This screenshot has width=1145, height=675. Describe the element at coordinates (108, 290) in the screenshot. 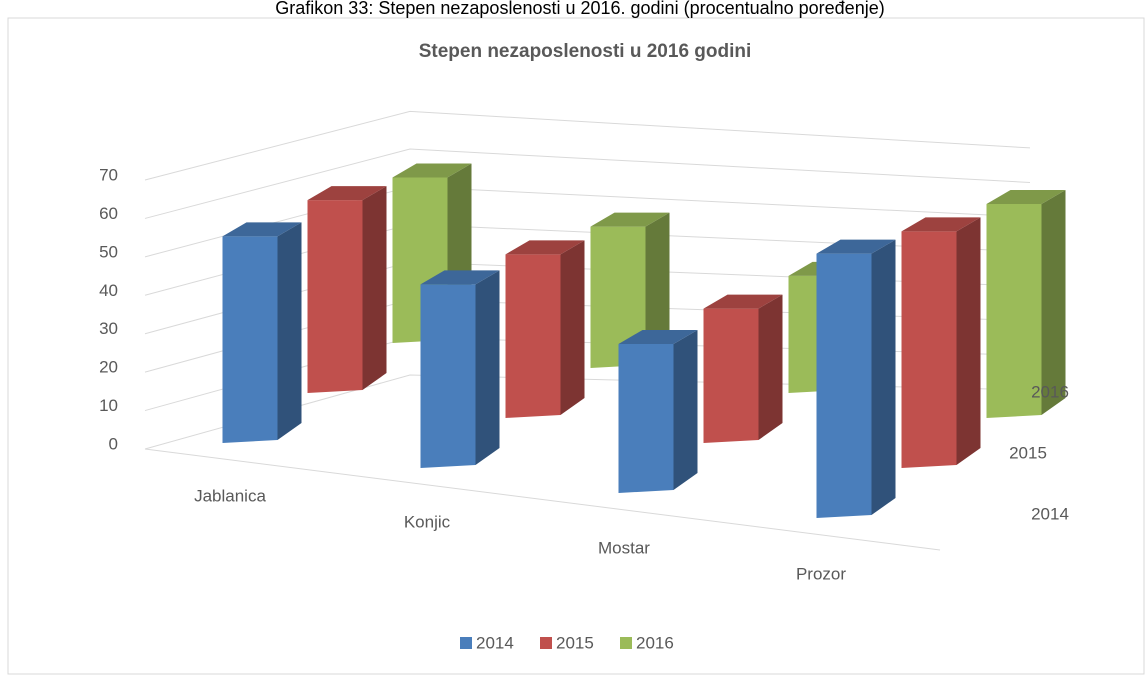

I see `y-tick-label: 40` at that location.